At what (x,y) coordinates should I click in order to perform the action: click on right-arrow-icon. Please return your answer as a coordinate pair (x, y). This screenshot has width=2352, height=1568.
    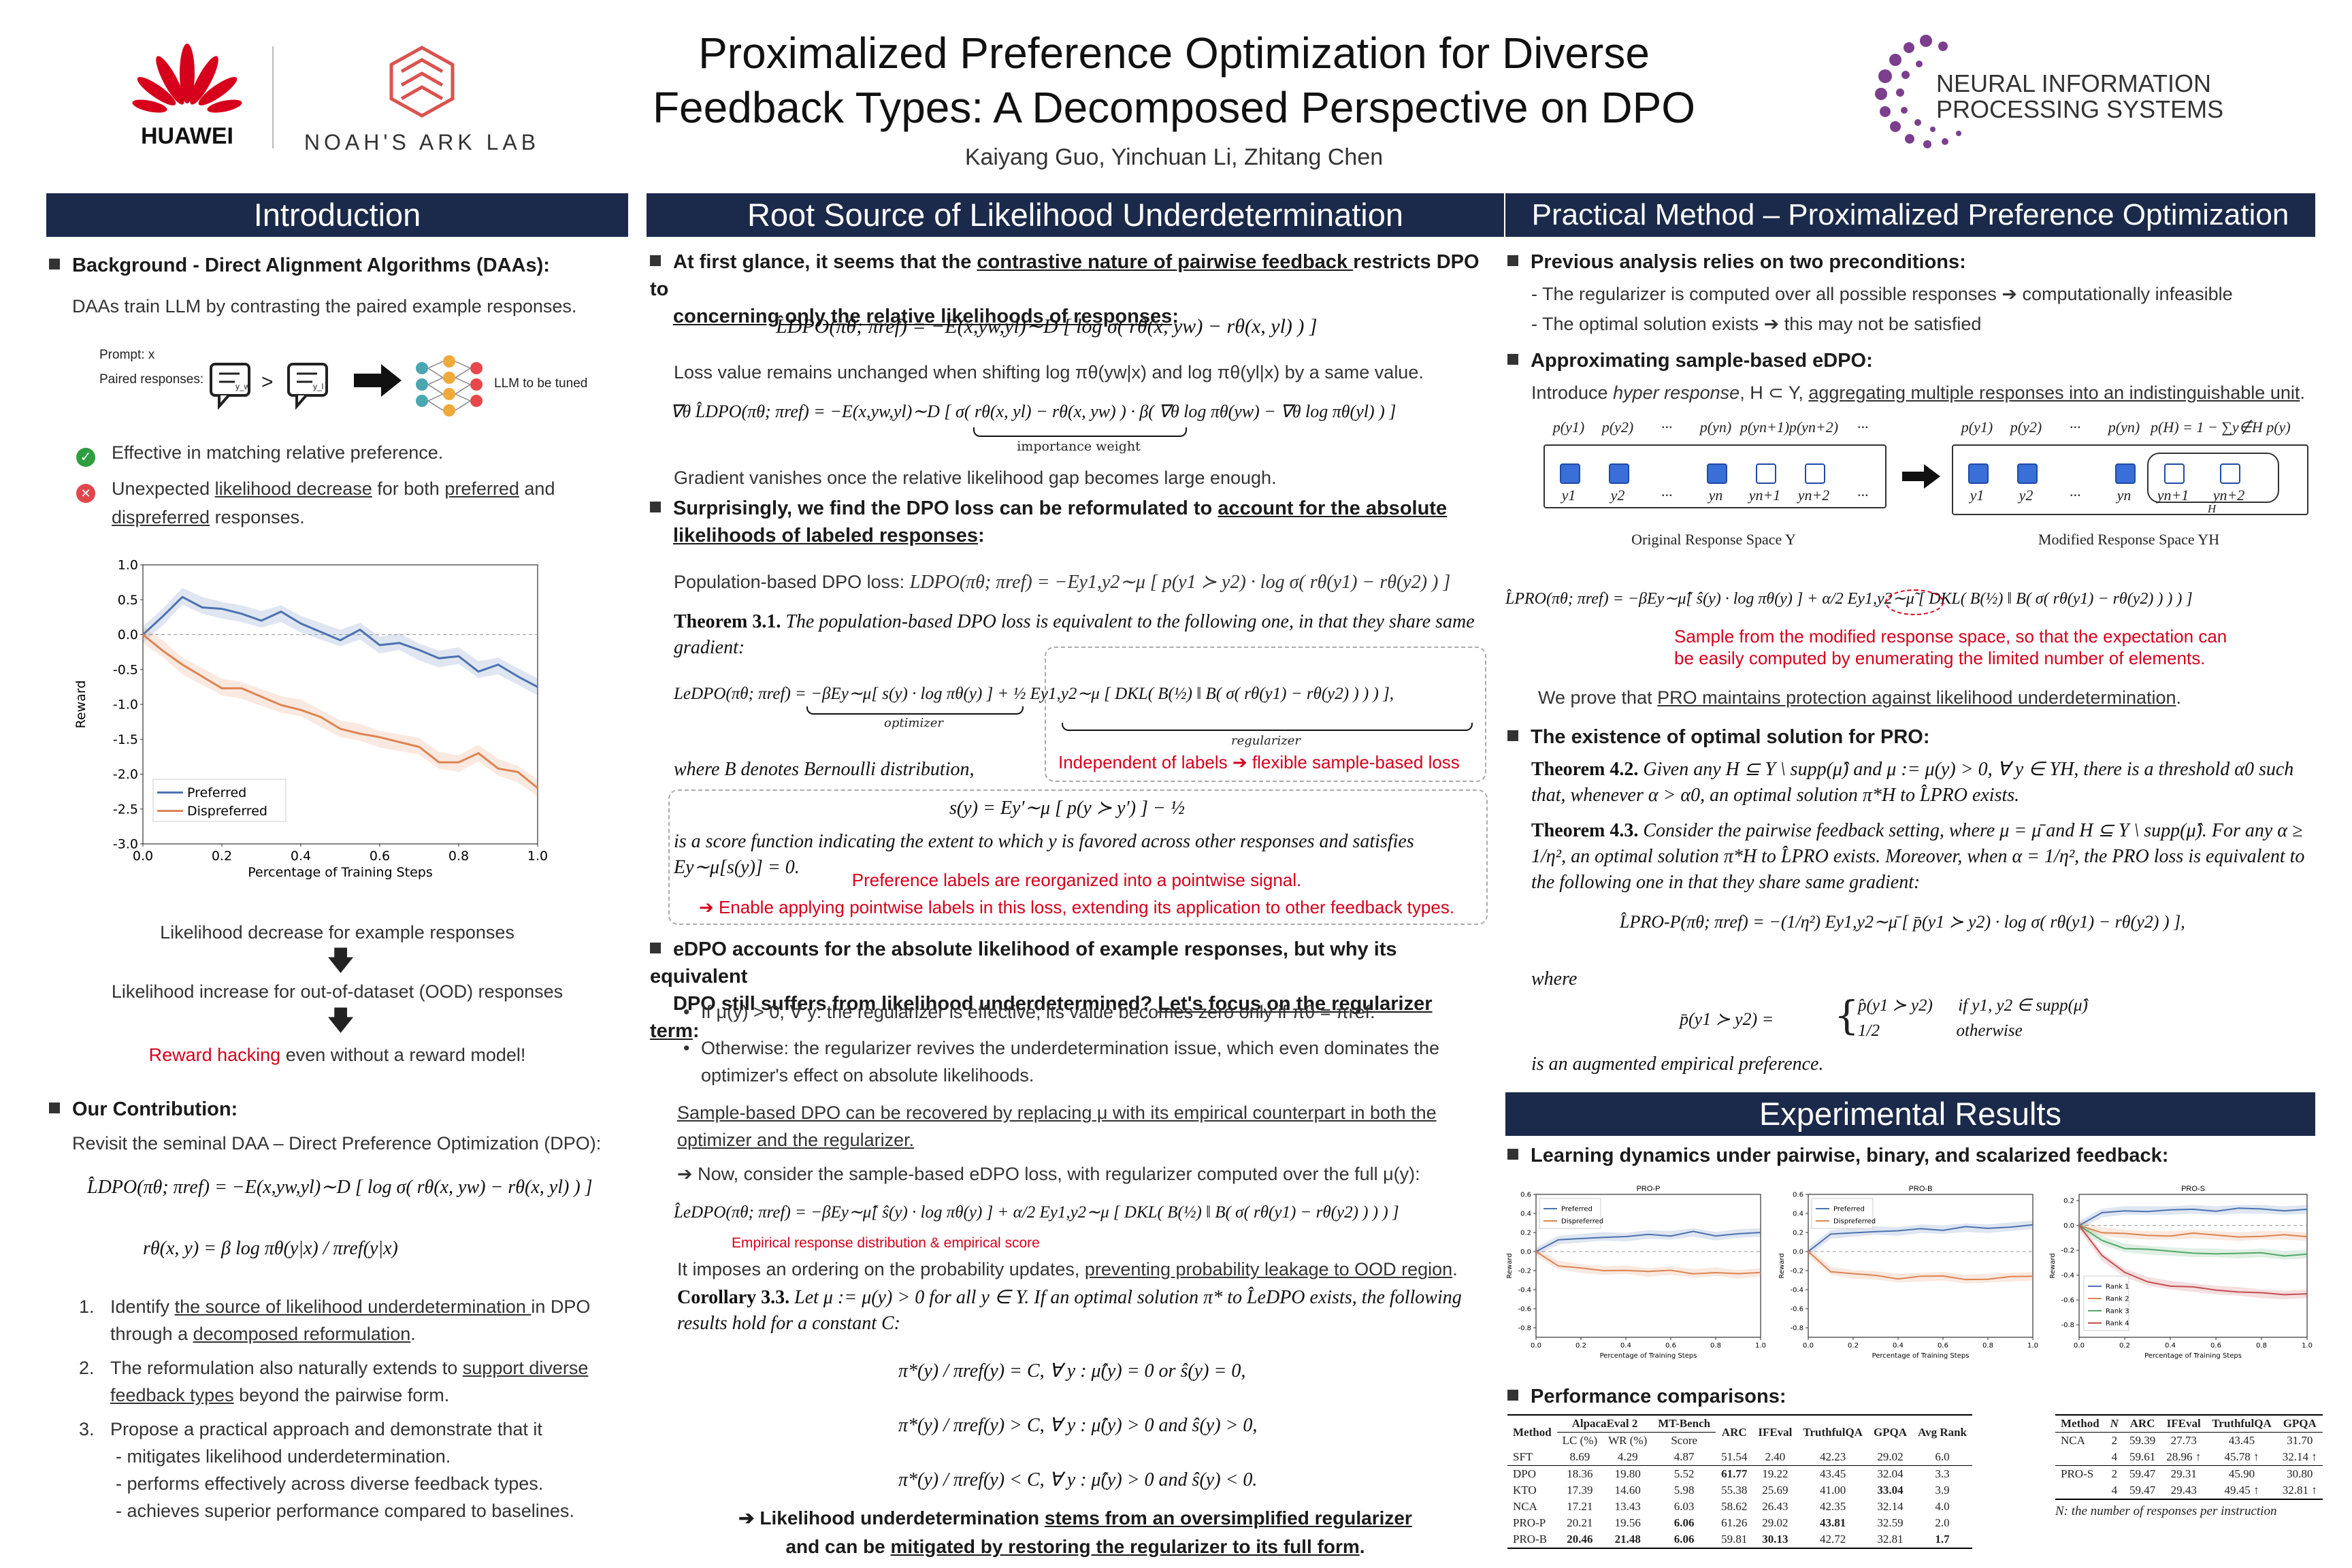
    Looking at the image, I should click on (1921, 477).